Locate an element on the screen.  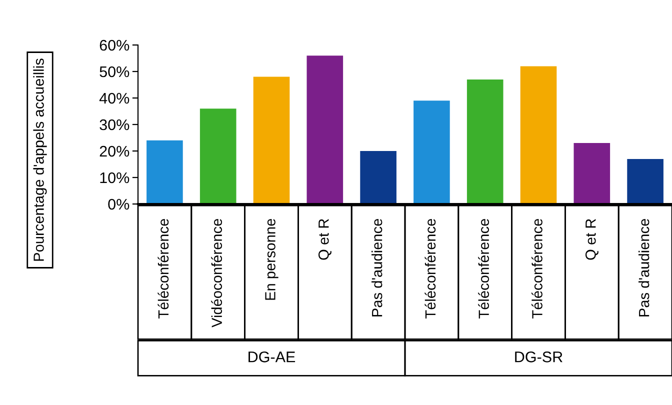
y-tick-label: 0% is located at coordinates (119, 204).